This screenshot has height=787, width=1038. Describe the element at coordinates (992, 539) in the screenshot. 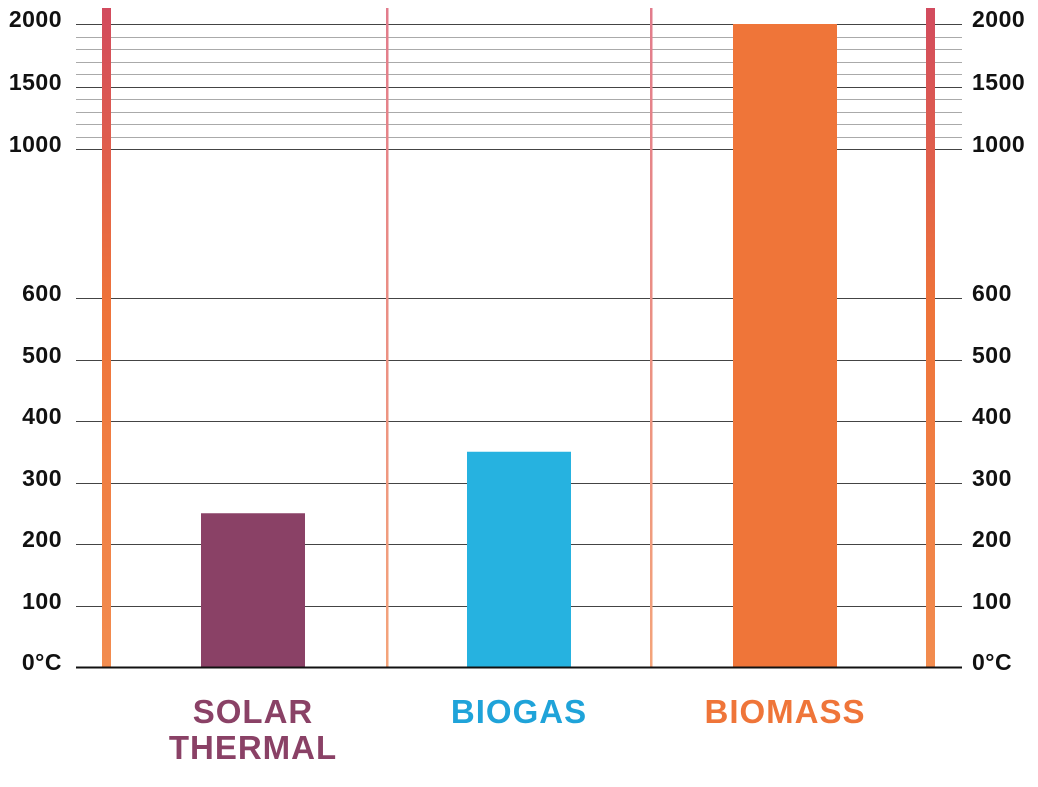

I see `y-tick-label-right: 200` at that location.